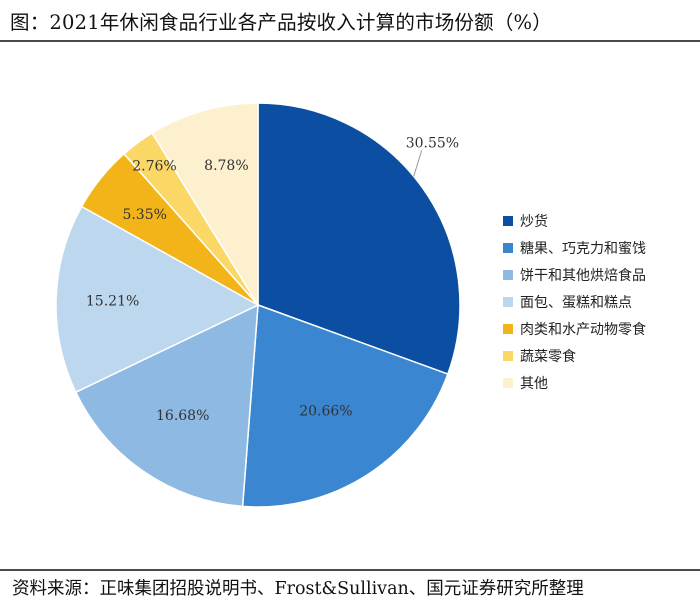 This screenshot has width=700, height=607. I want to click on slice-label-3: 15.21%, so click(112, 301).